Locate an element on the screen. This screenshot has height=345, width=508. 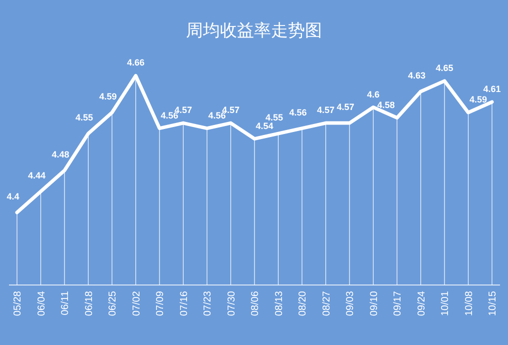
data-label: 4.61 is located at coordinates (492, 89).